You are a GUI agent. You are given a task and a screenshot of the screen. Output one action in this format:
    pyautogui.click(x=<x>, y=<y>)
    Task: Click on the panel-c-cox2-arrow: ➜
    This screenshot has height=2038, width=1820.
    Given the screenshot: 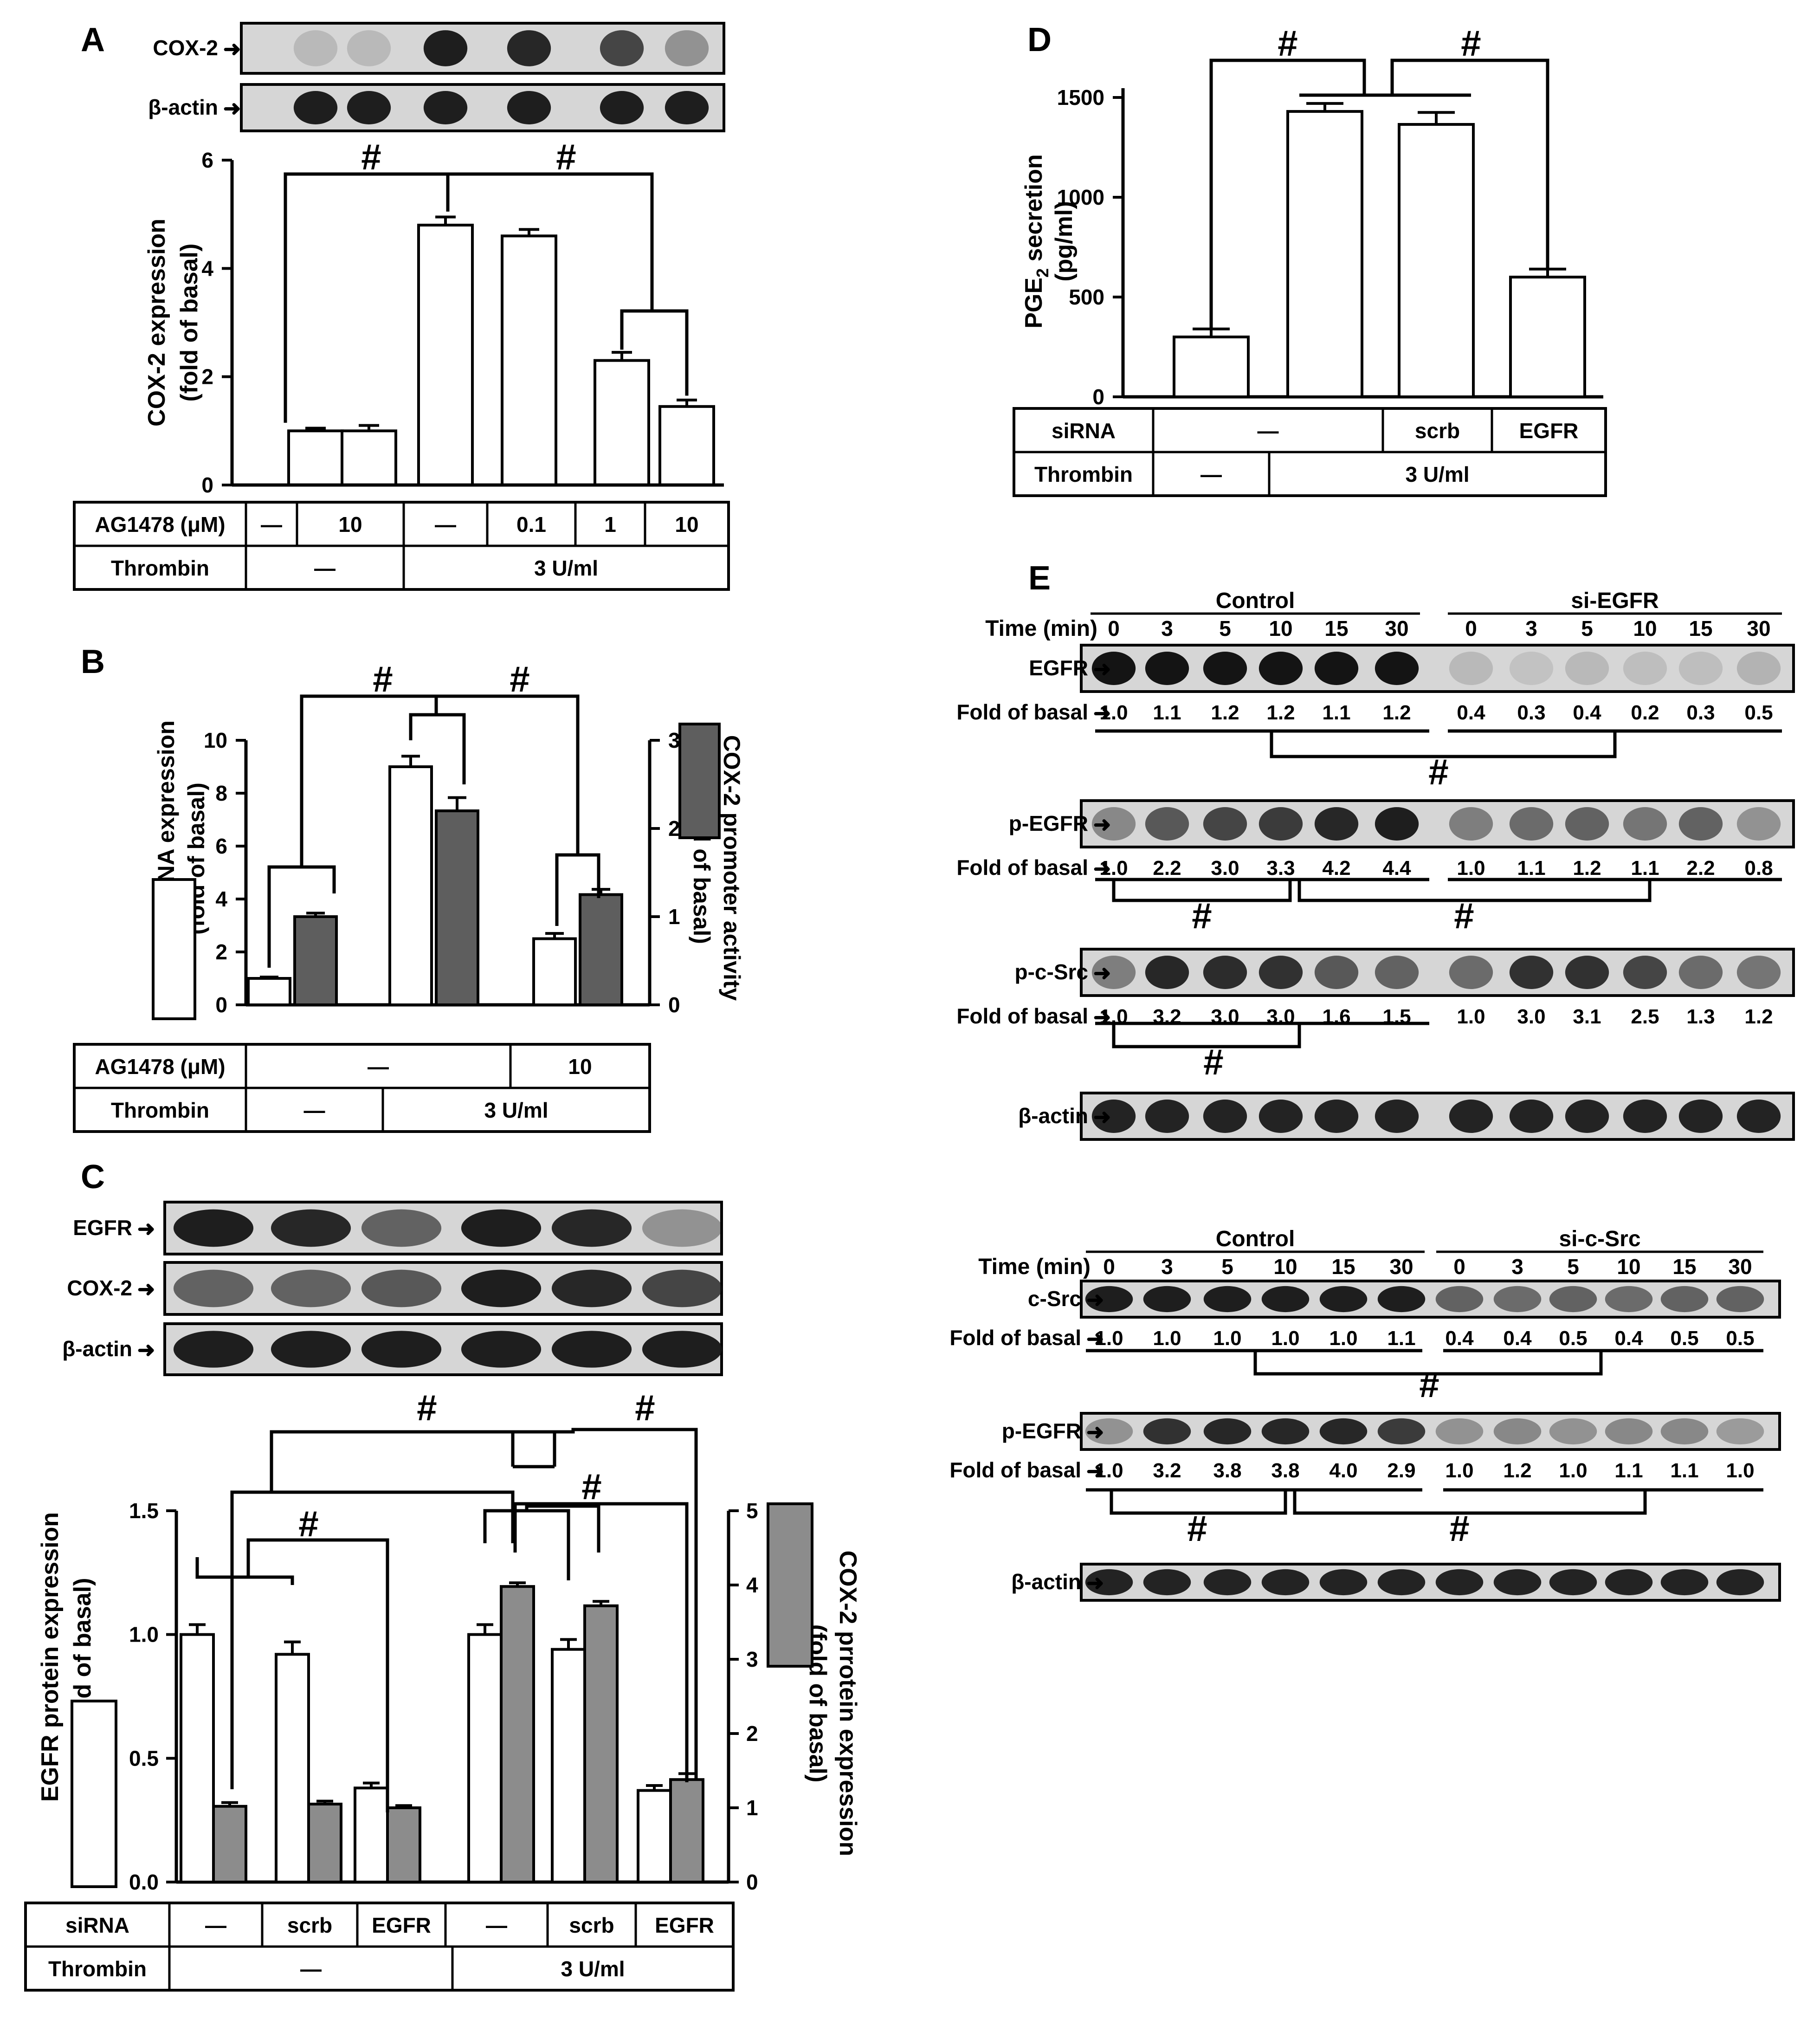 What is the action you would take?
    pyautogui.click(x=146, y=1289)
    